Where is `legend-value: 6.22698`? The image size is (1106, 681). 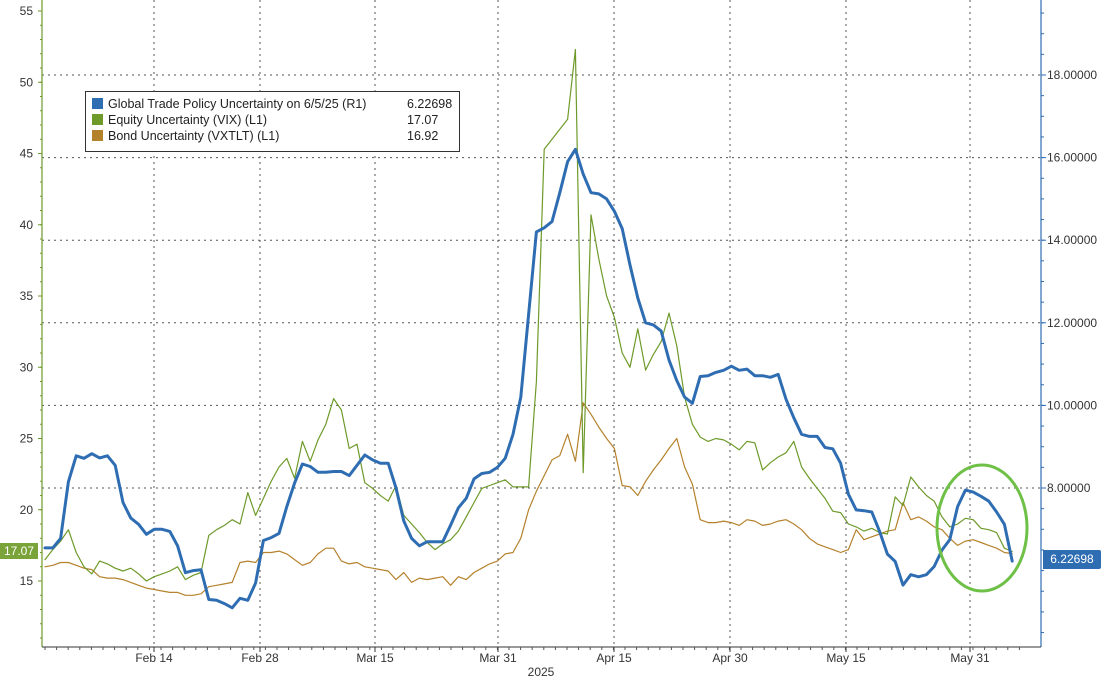 legend-value: 6.22698 is located at coordinates (430, 104).